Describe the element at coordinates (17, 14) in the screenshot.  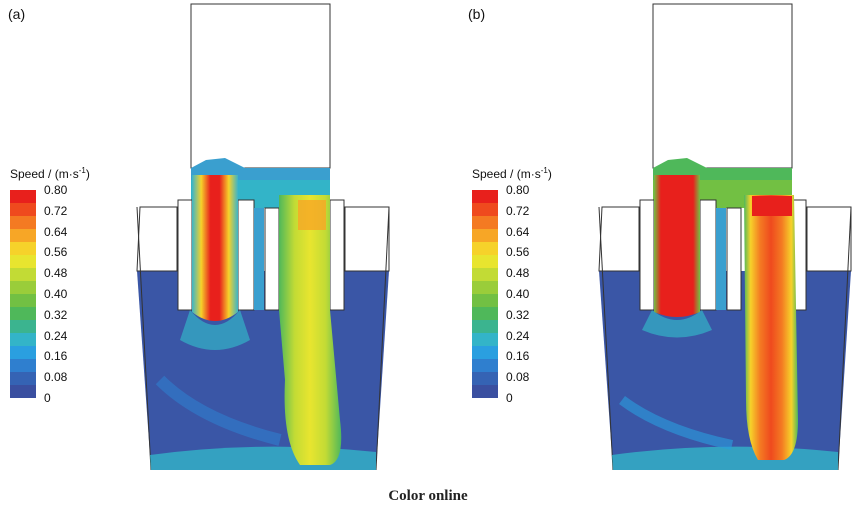
I see `panel-label: (a)` at that location.